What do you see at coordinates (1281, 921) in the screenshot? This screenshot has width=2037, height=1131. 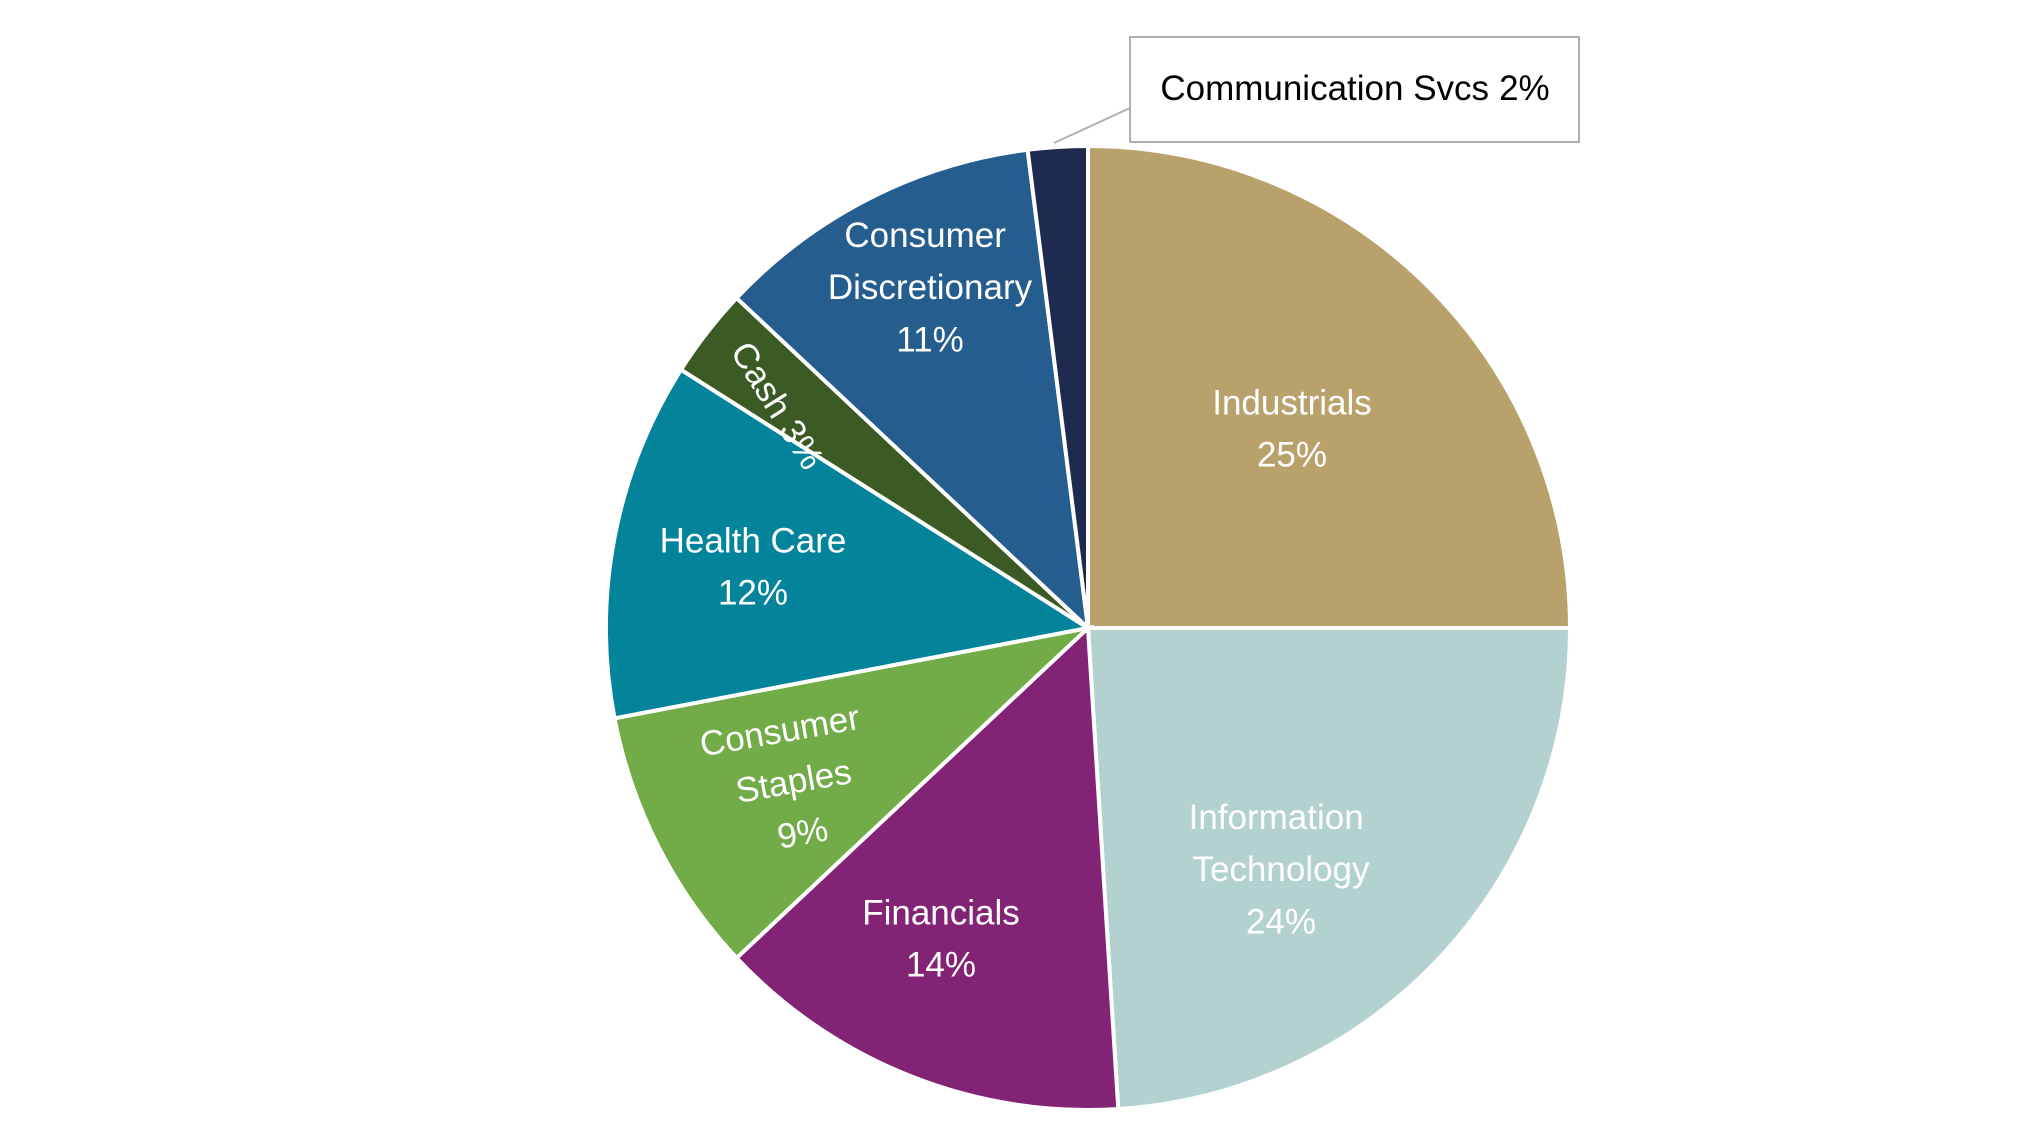 I see `value-label: 24%` at bounding box center [1281, 921].